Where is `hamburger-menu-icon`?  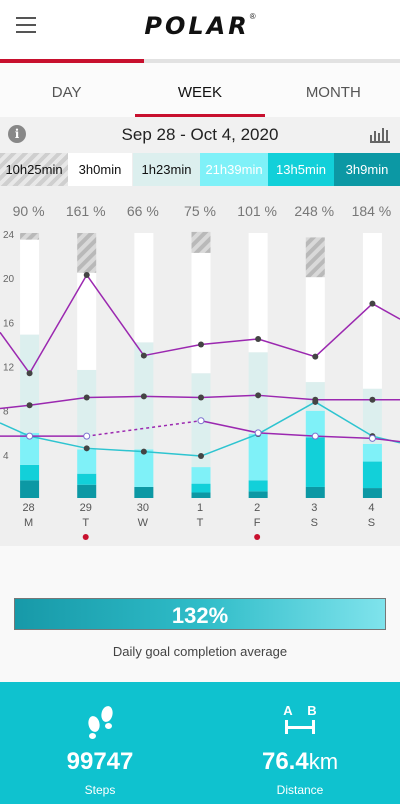 hamburger-menu-icon is located at coordinates (27, 26).